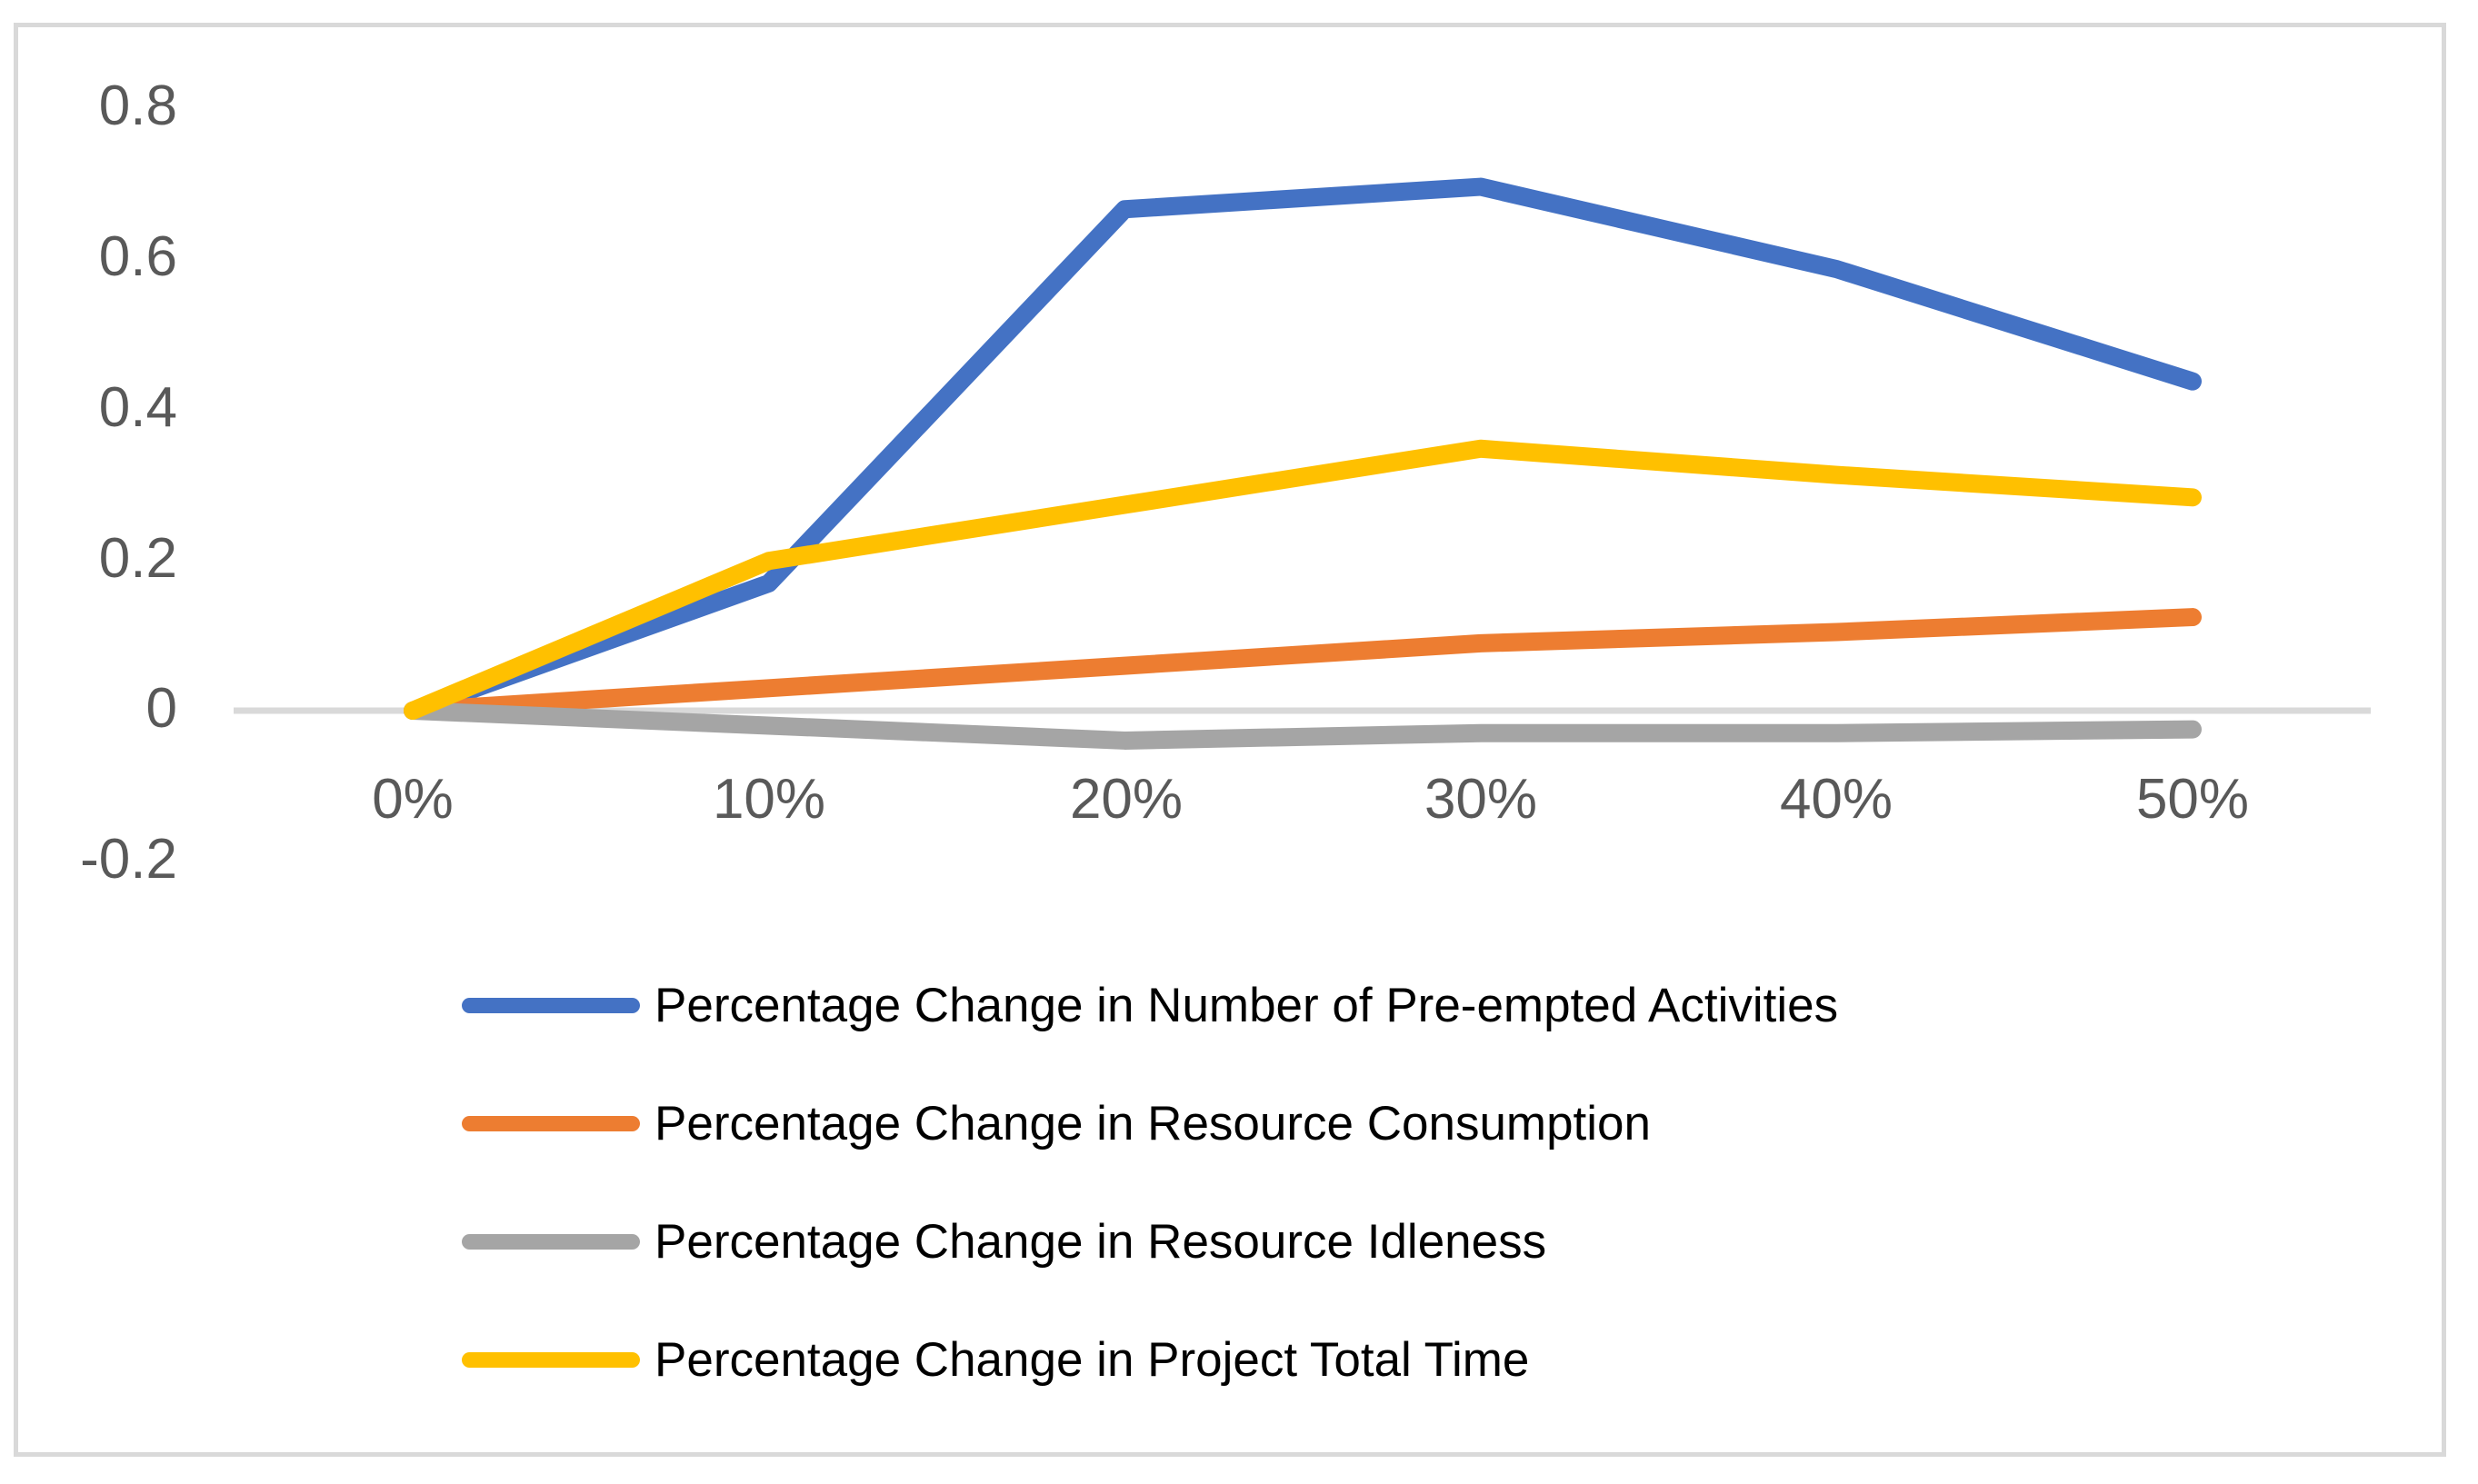  Describe the element at coordinates (1126, 799) in the screenshot. I see `x-tick-label: 20%` at that location.